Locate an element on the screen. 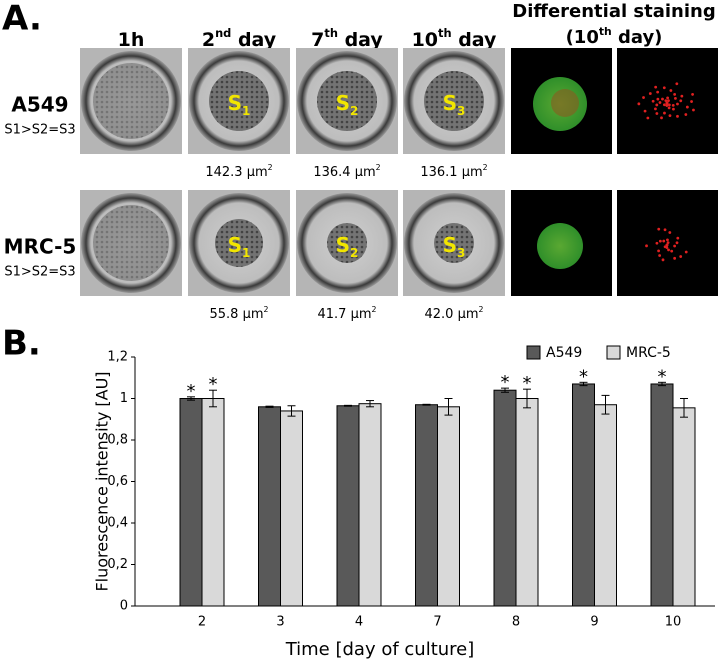 Image resolution: width=725 pixels, height=662 pixels. text-part: 136.1 µm is located at coordinates (451, 172).